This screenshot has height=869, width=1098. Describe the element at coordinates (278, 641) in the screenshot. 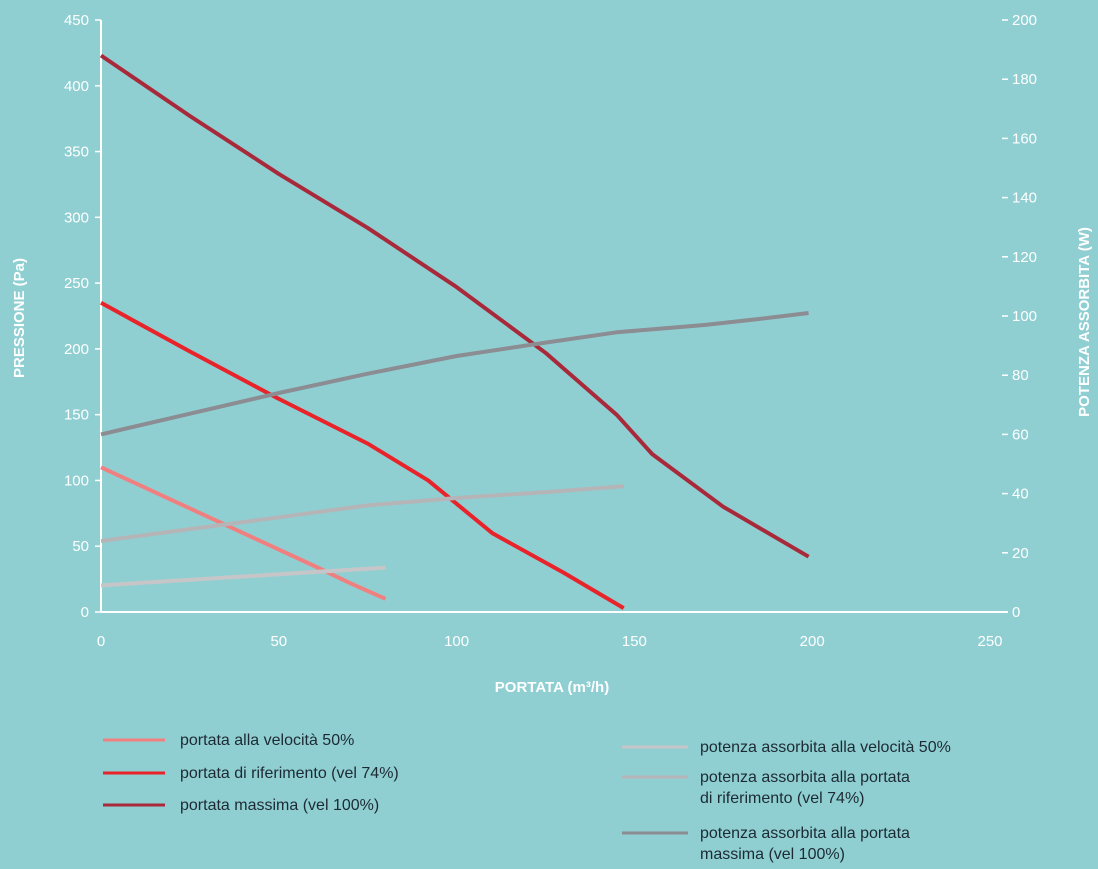

I see `x-tick-label: 50` at that location.